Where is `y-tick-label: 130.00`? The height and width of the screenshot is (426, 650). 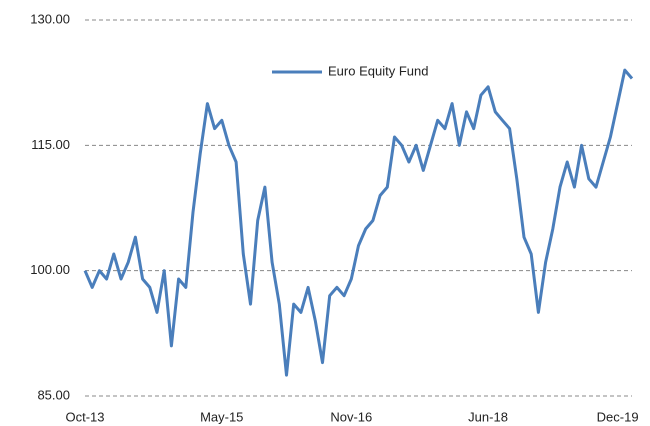 y-tick-label: 130.00 is located at coordinates (50, 18).